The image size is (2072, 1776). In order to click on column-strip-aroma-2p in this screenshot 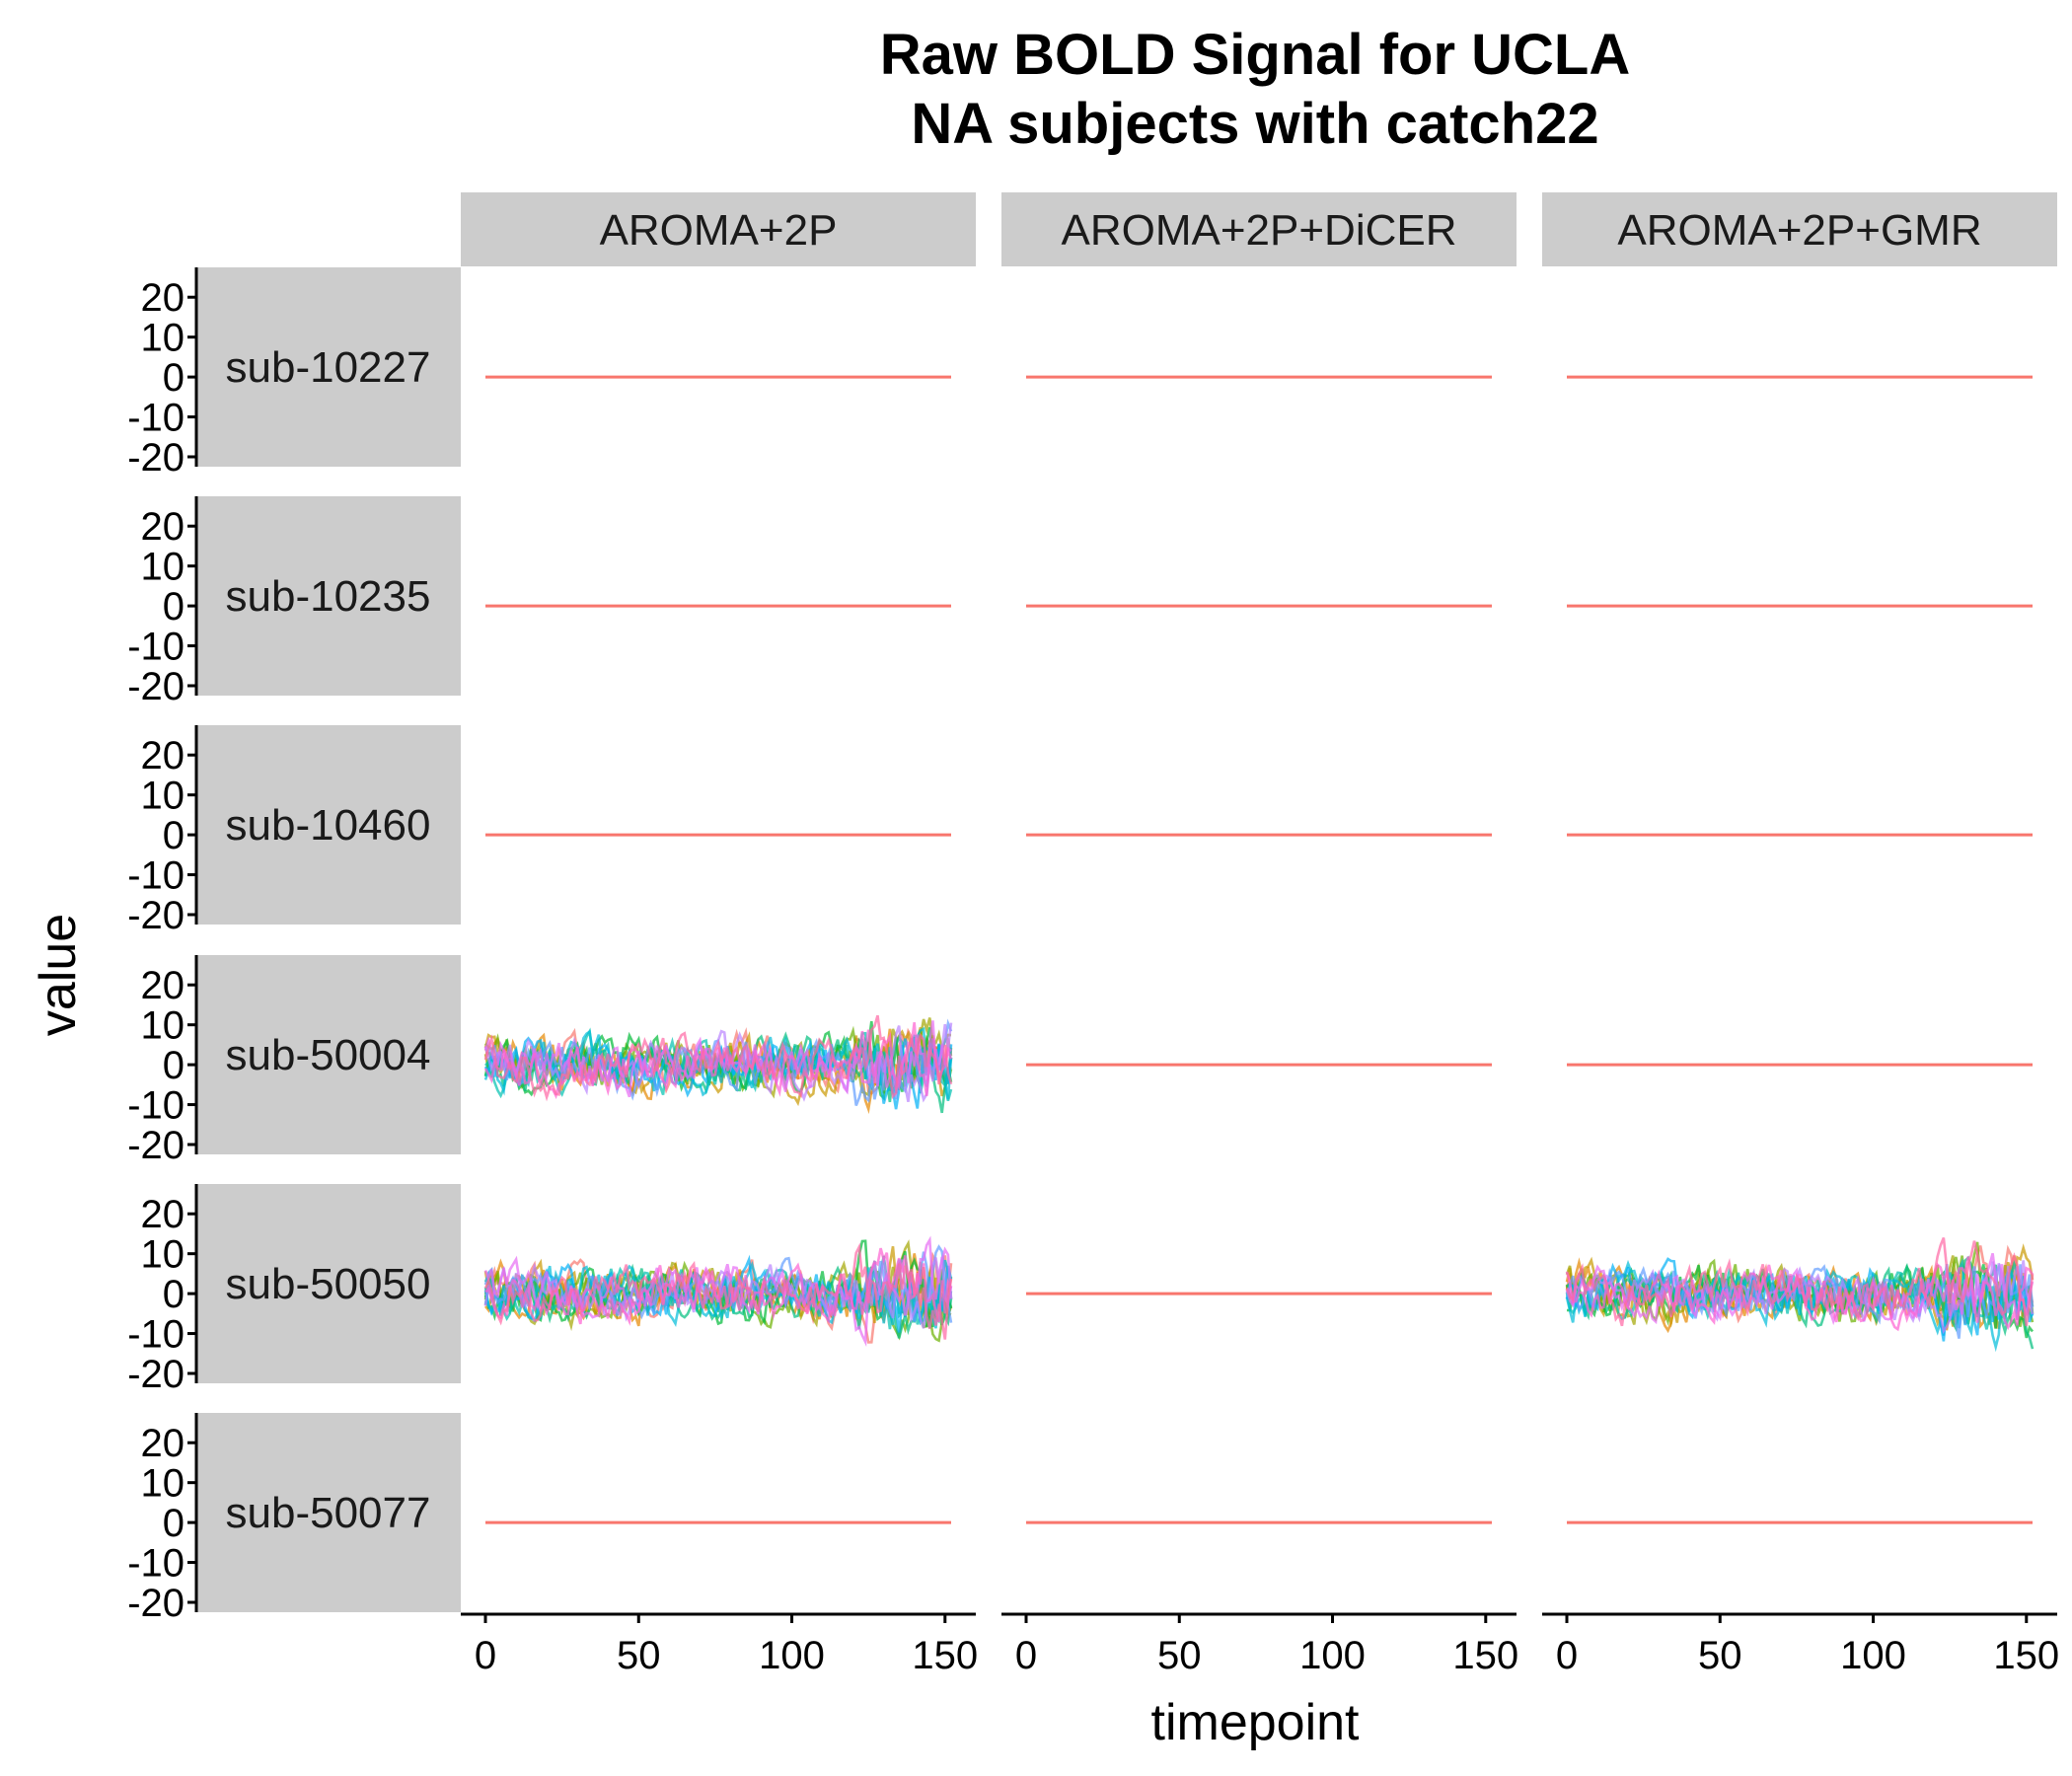, I will do `click(718, 229)`.